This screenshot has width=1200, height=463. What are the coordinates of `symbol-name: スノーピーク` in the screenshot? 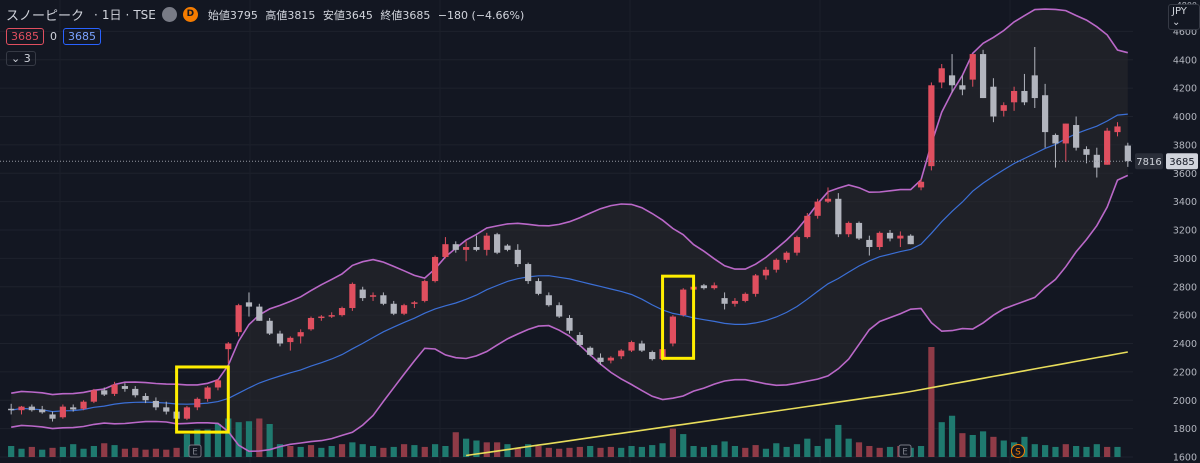 It's located at (45, 16).